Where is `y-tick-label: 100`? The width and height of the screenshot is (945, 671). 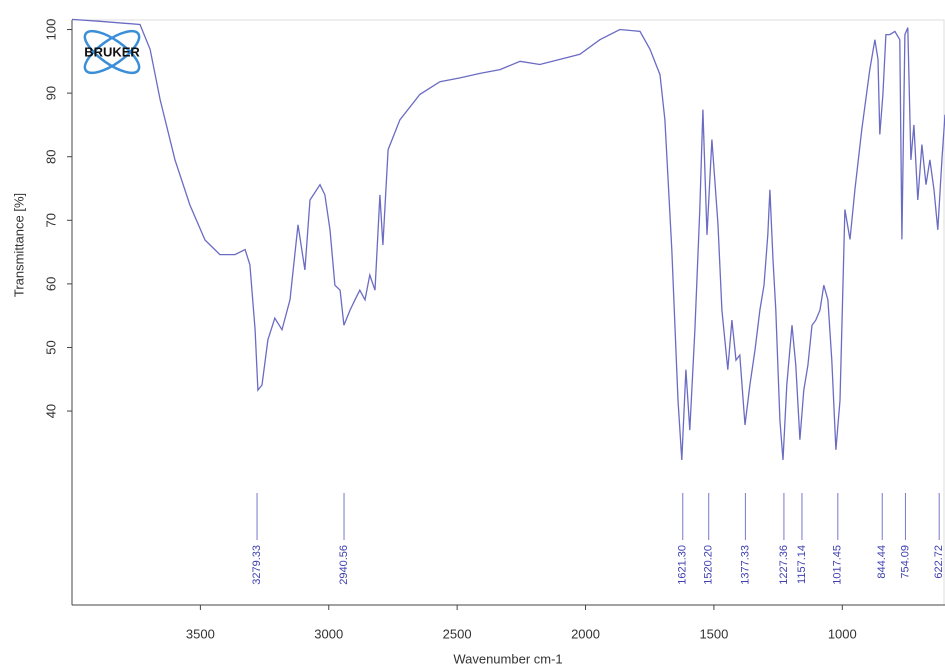
y-tick-label: 100 is located at coordinates (50, 30).